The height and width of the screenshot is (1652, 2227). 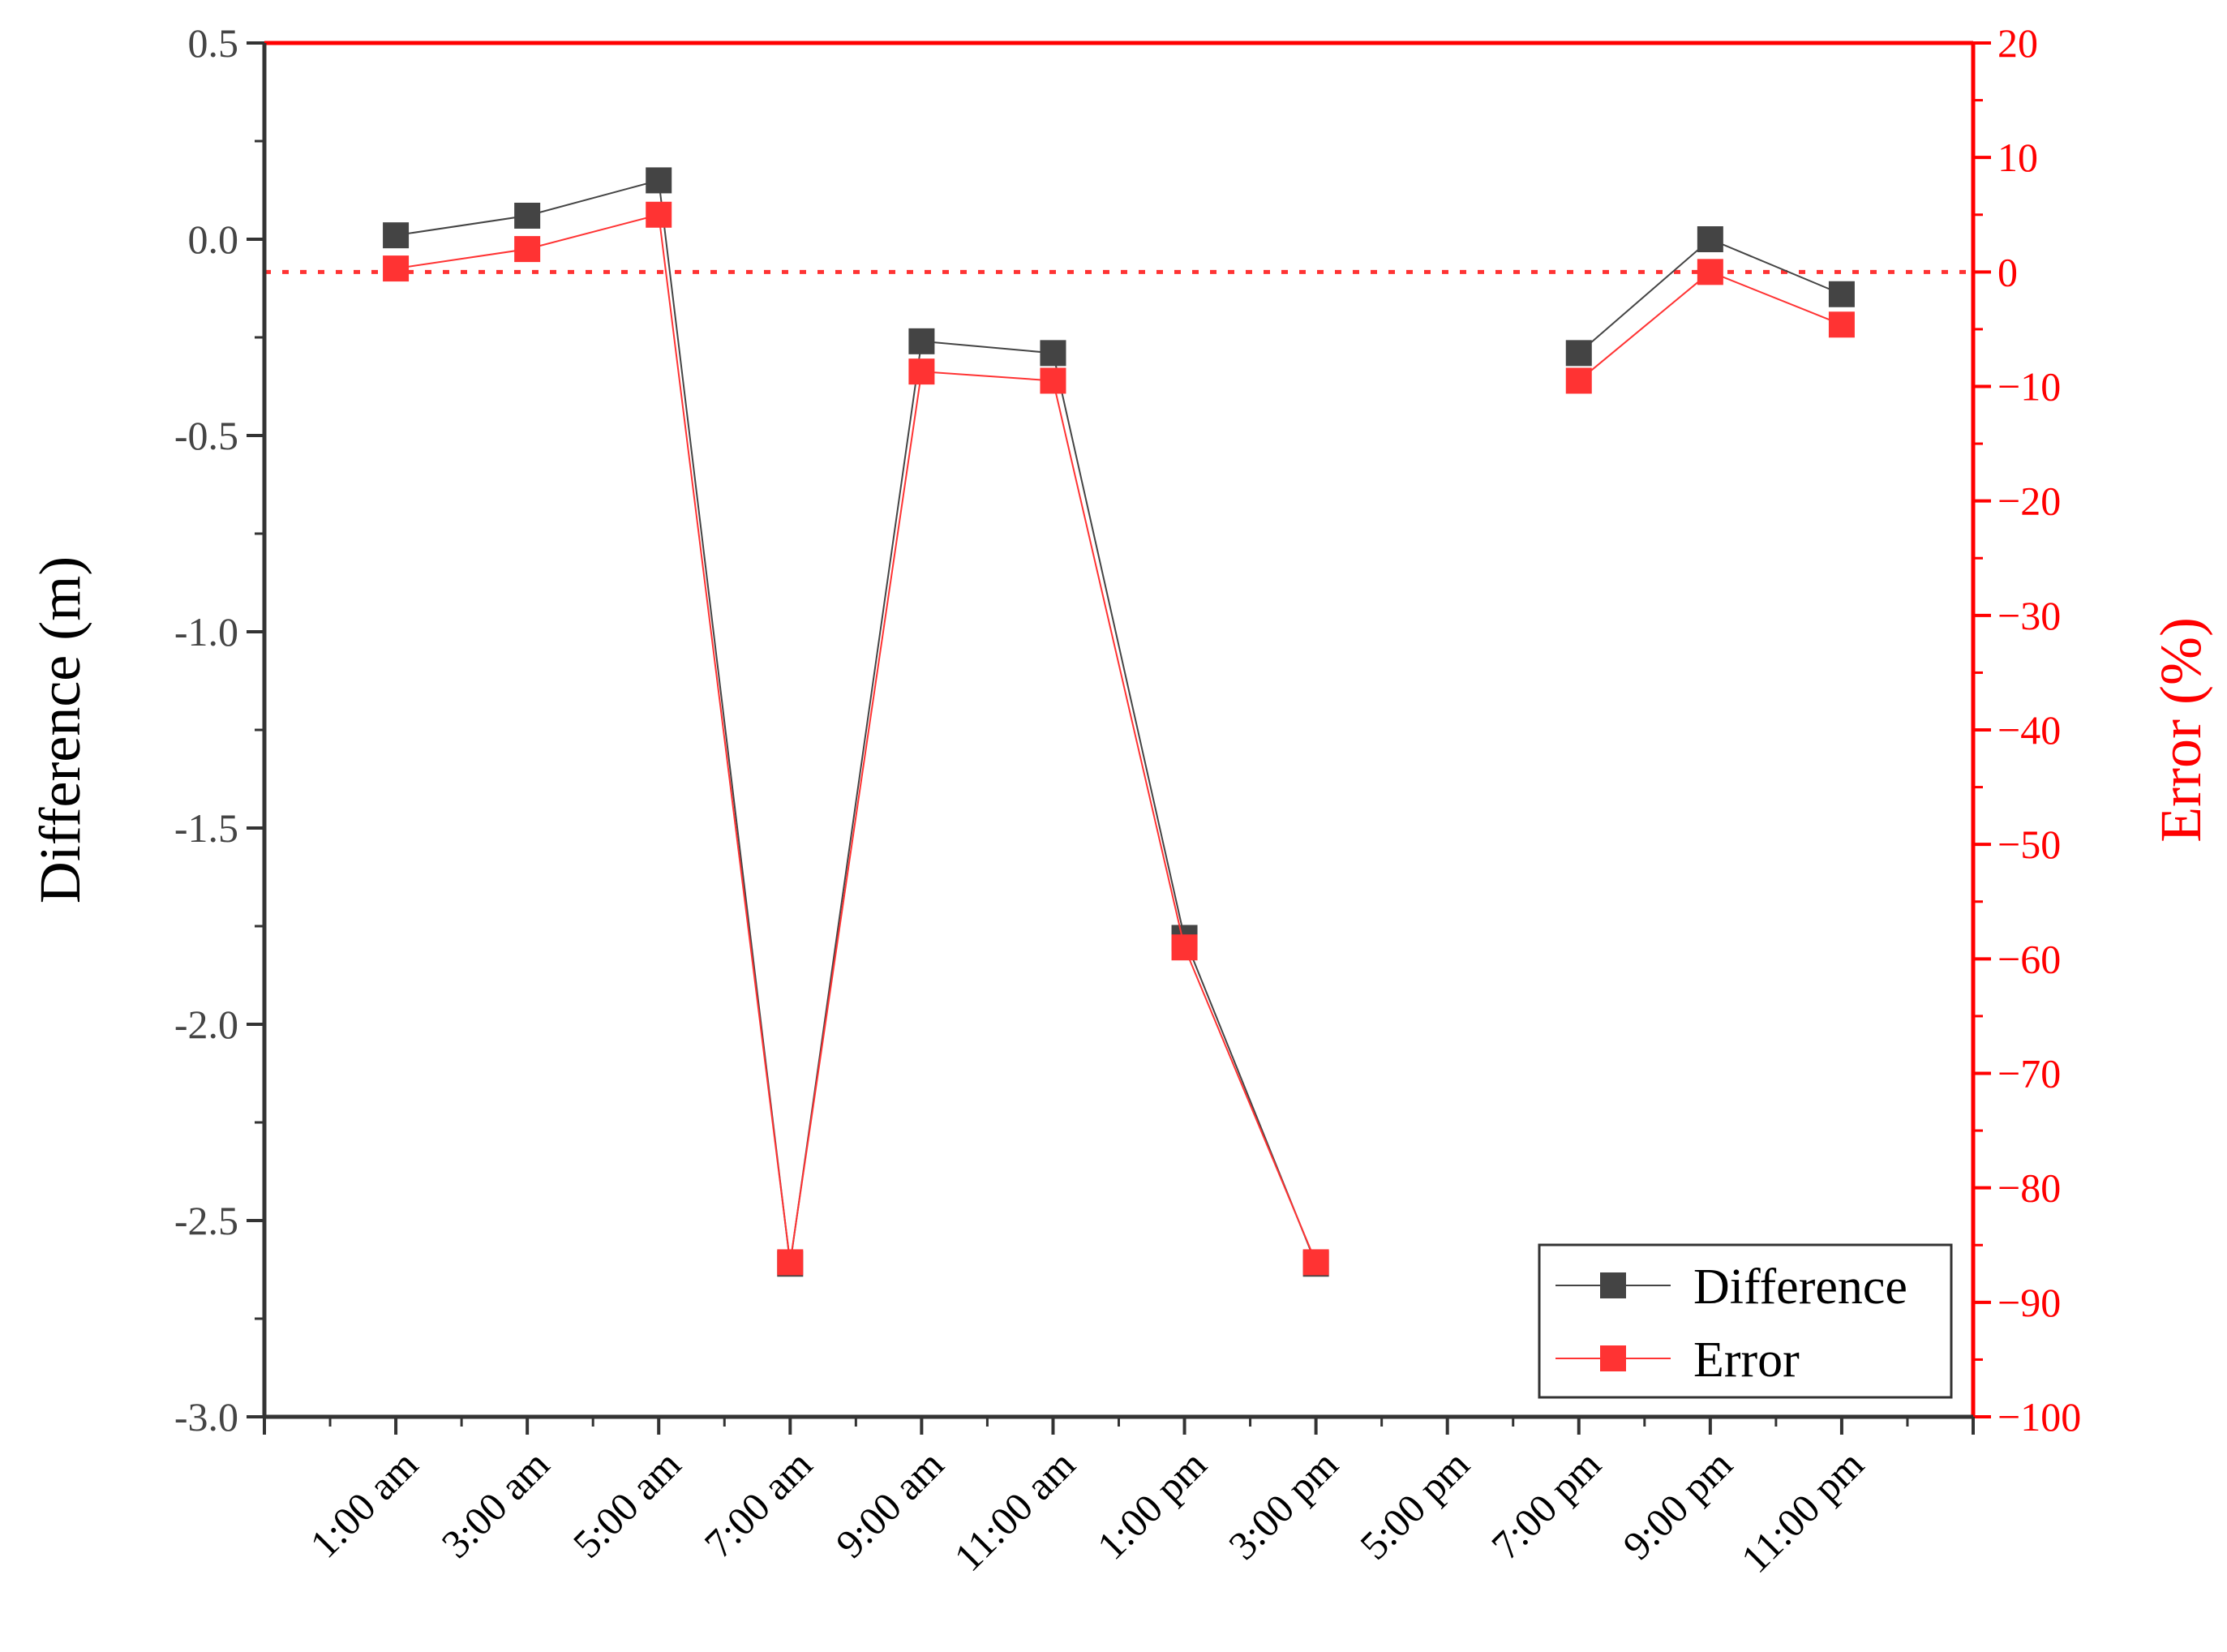 I want to click on legend: Difference Error, so click(x=1745, y=1321).